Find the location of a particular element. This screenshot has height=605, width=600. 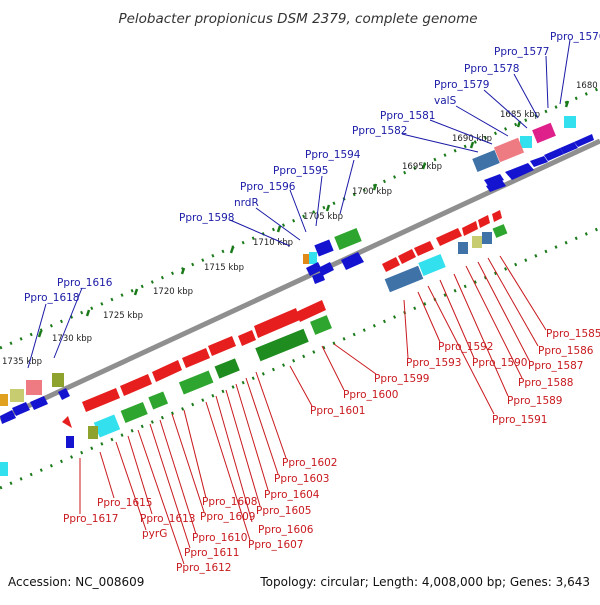

gene-label-ppro-1602: Ppro_1602 is located at coordinates (309, 463).